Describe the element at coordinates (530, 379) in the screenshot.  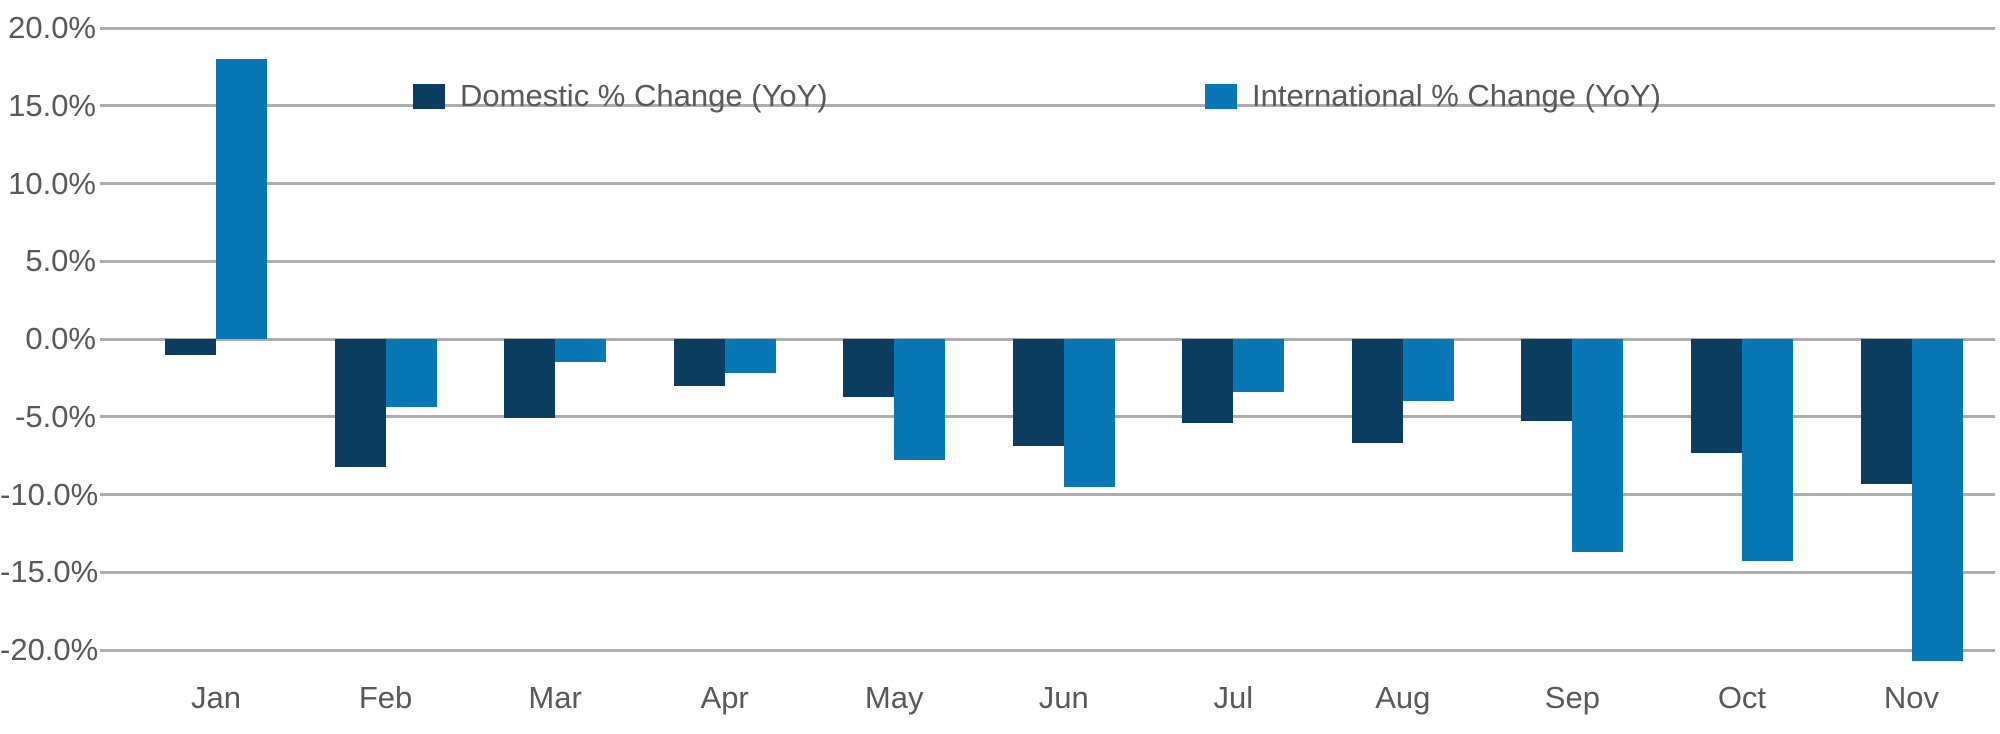
I see `bar-domestic-mar` at that location.